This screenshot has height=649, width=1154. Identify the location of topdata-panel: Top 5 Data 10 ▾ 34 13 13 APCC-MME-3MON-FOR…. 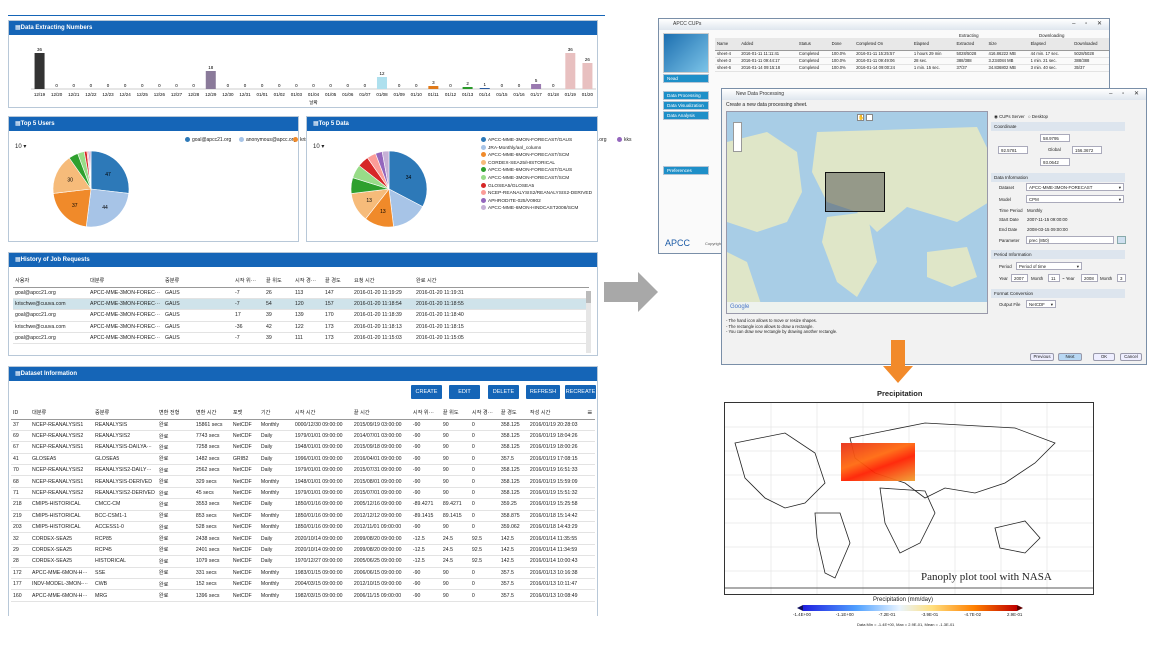
(452, 179).